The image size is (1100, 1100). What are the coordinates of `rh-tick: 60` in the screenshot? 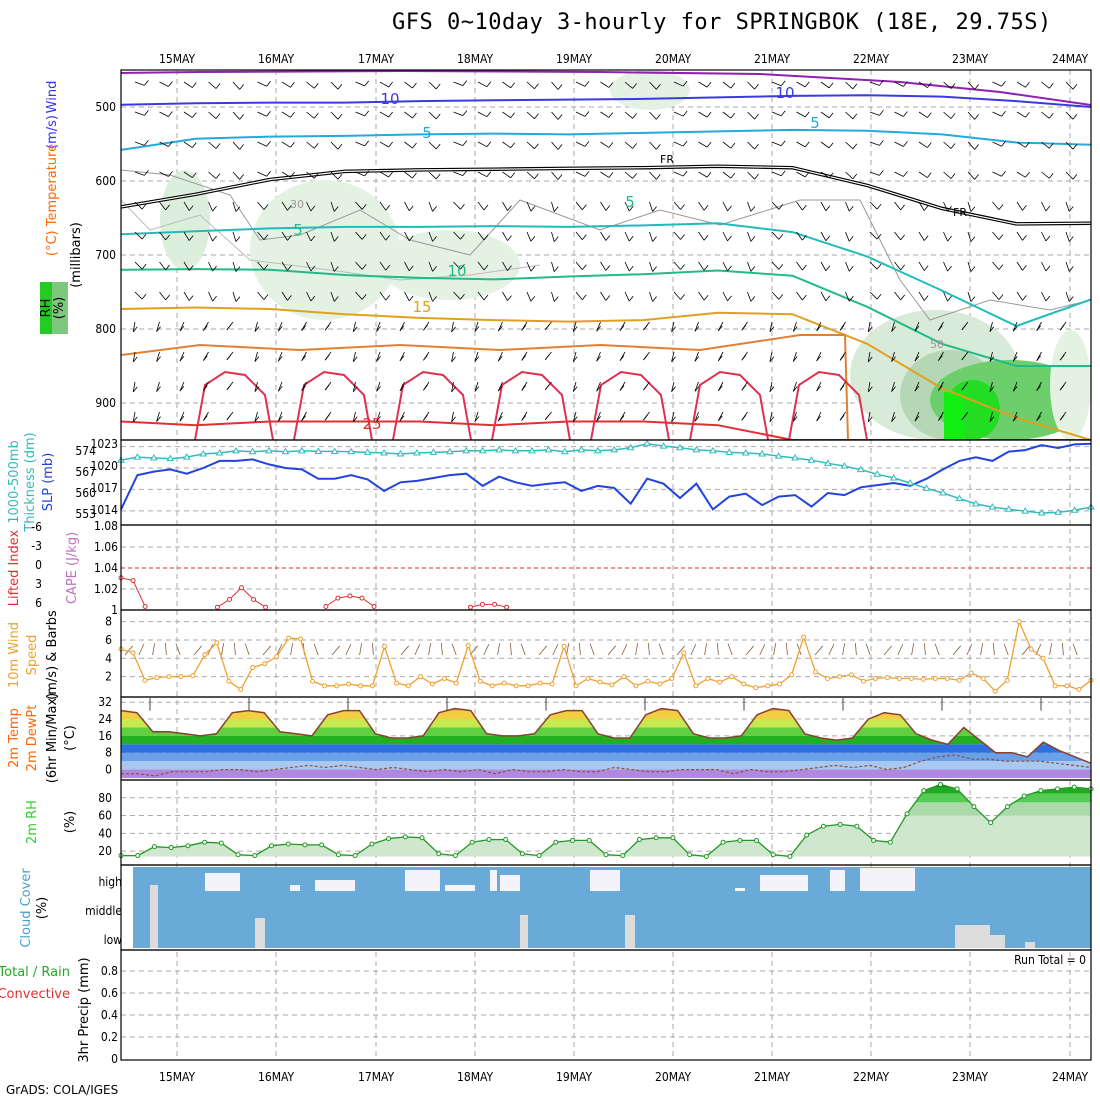 It's located at (105, 816).